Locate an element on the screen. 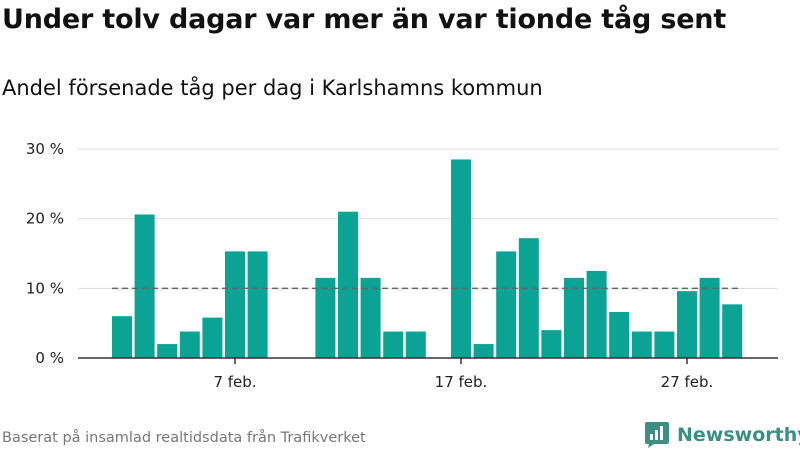  x-tick-label: 17 feb. is located at coordinates (461, 382).